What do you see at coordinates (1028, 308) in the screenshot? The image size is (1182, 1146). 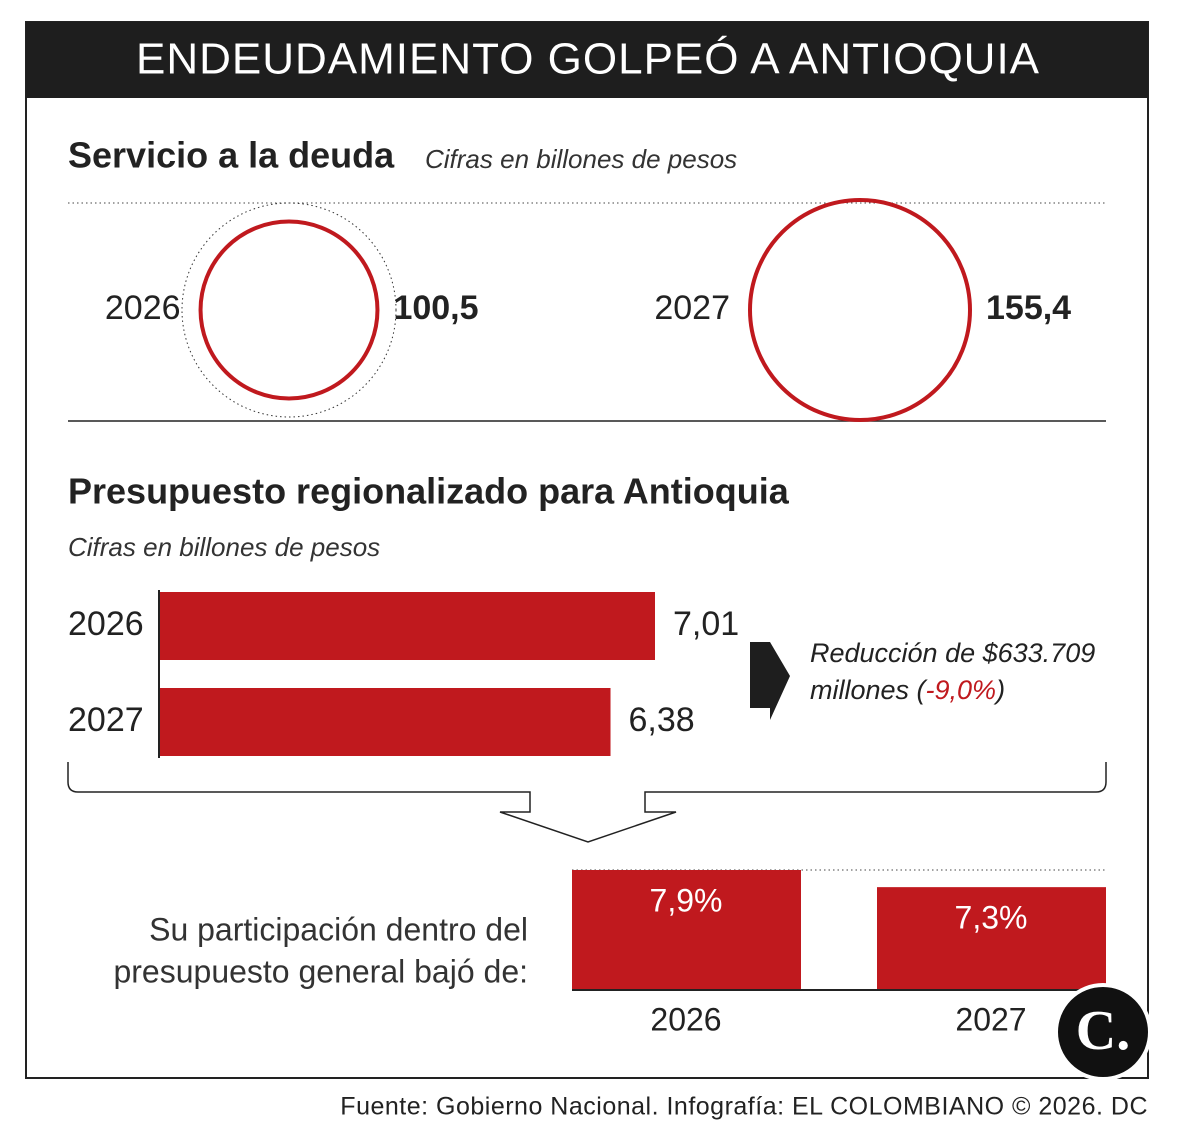 I see `value-label: 155,4` at bounding box center [1028, 308].